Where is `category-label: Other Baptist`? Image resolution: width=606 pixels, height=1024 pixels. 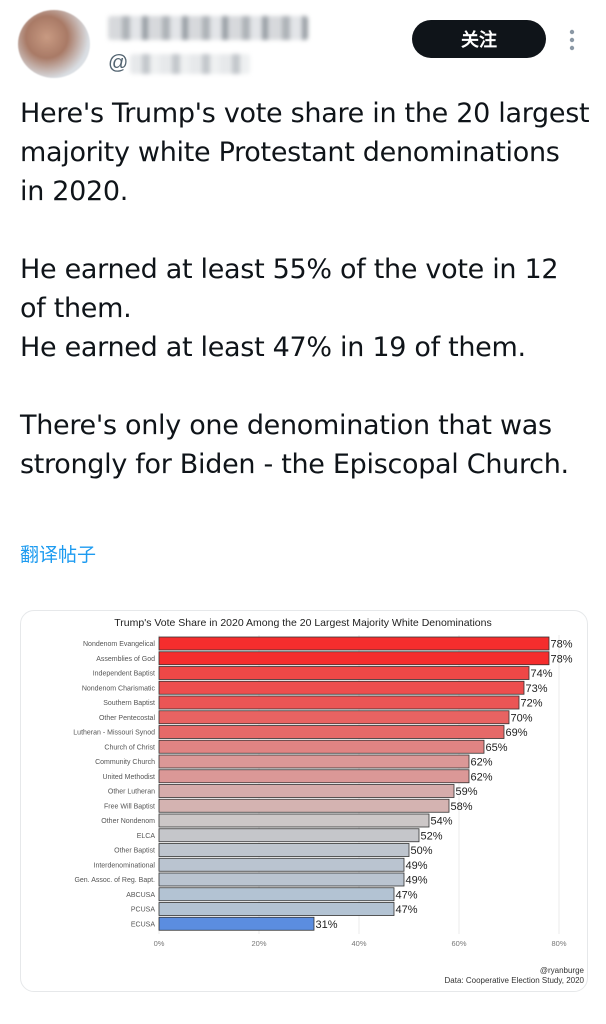
category-label: Other Baptist is located at coordinates (134, 851).